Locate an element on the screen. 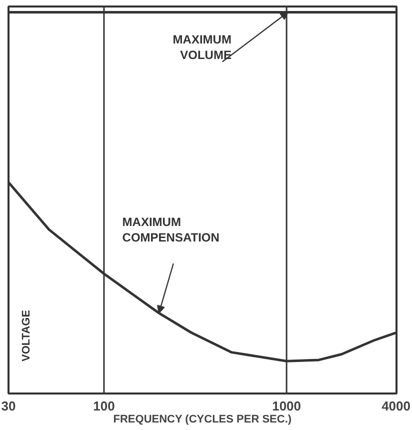  x-tick-label: 1000 is located at coordinates (287, 406).